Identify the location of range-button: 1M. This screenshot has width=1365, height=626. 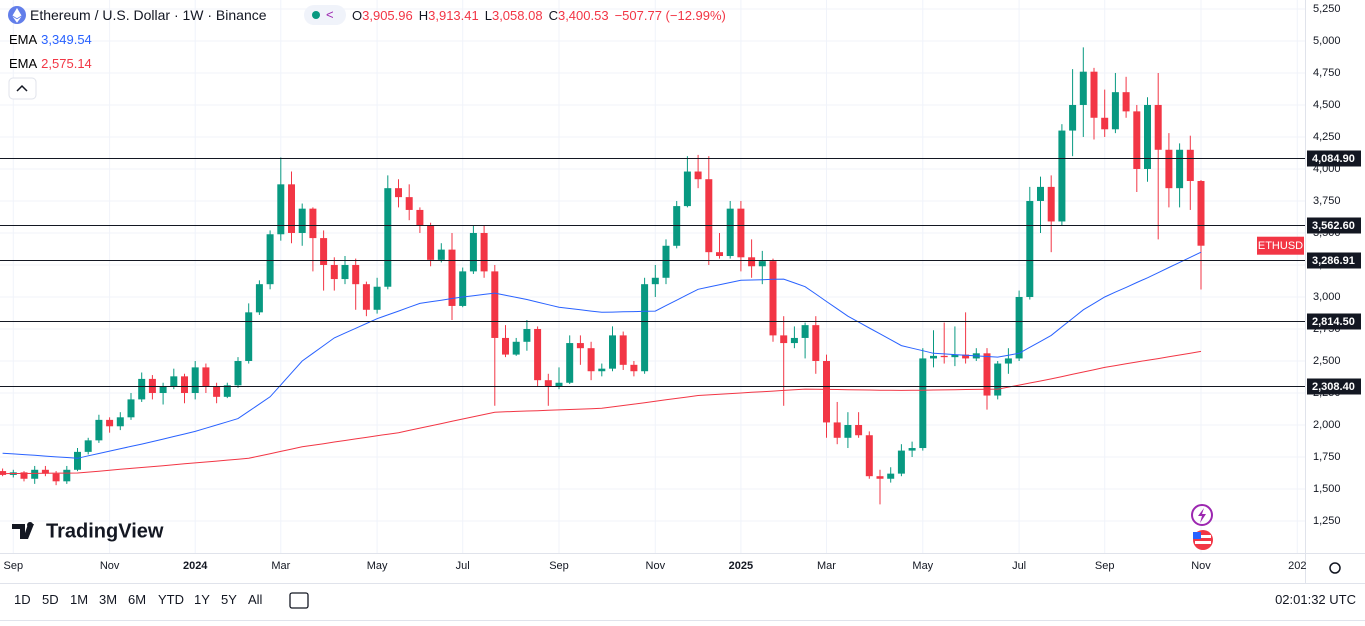
(79, 599).